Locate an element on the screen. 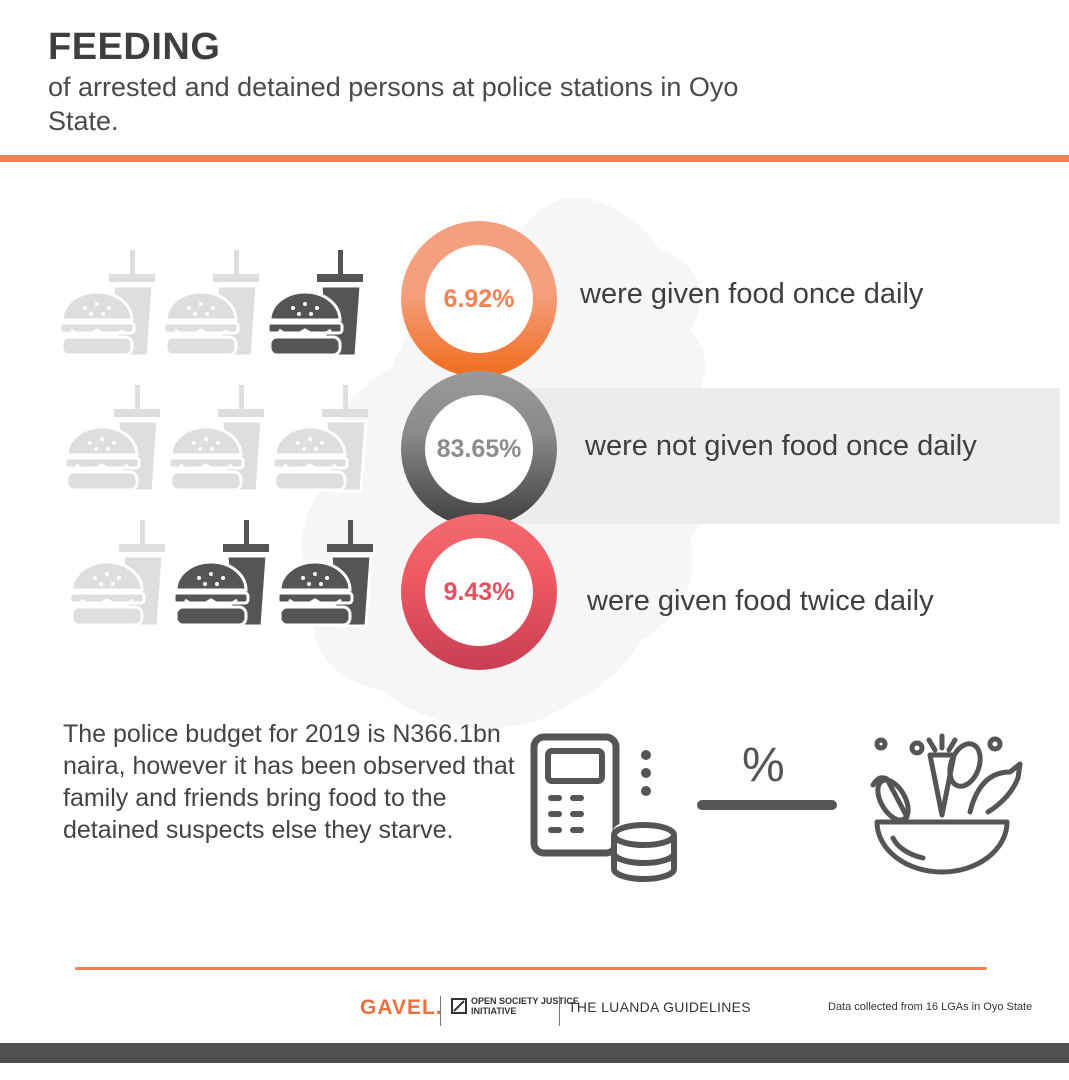 This screenshot has height=1080, width=1069. gavel-logo: GAVEL. is located at coordinates (401, 1007).